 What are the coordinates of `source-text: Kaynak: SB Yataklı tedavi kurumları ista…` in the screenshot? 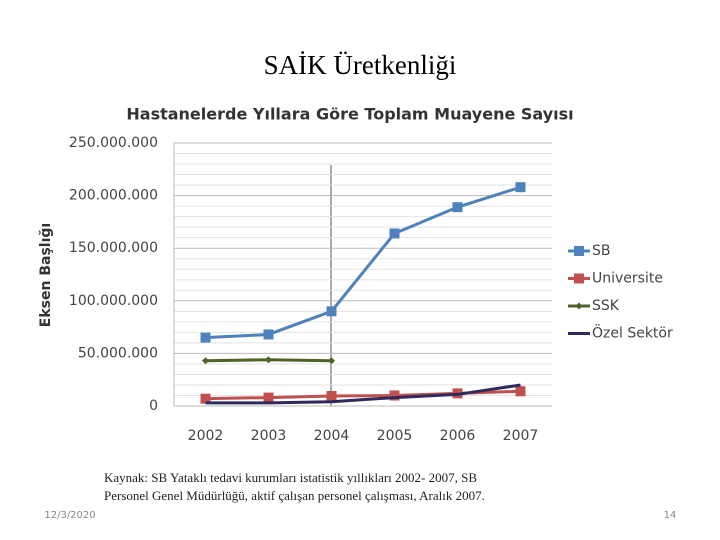 It's located at (290, 477).